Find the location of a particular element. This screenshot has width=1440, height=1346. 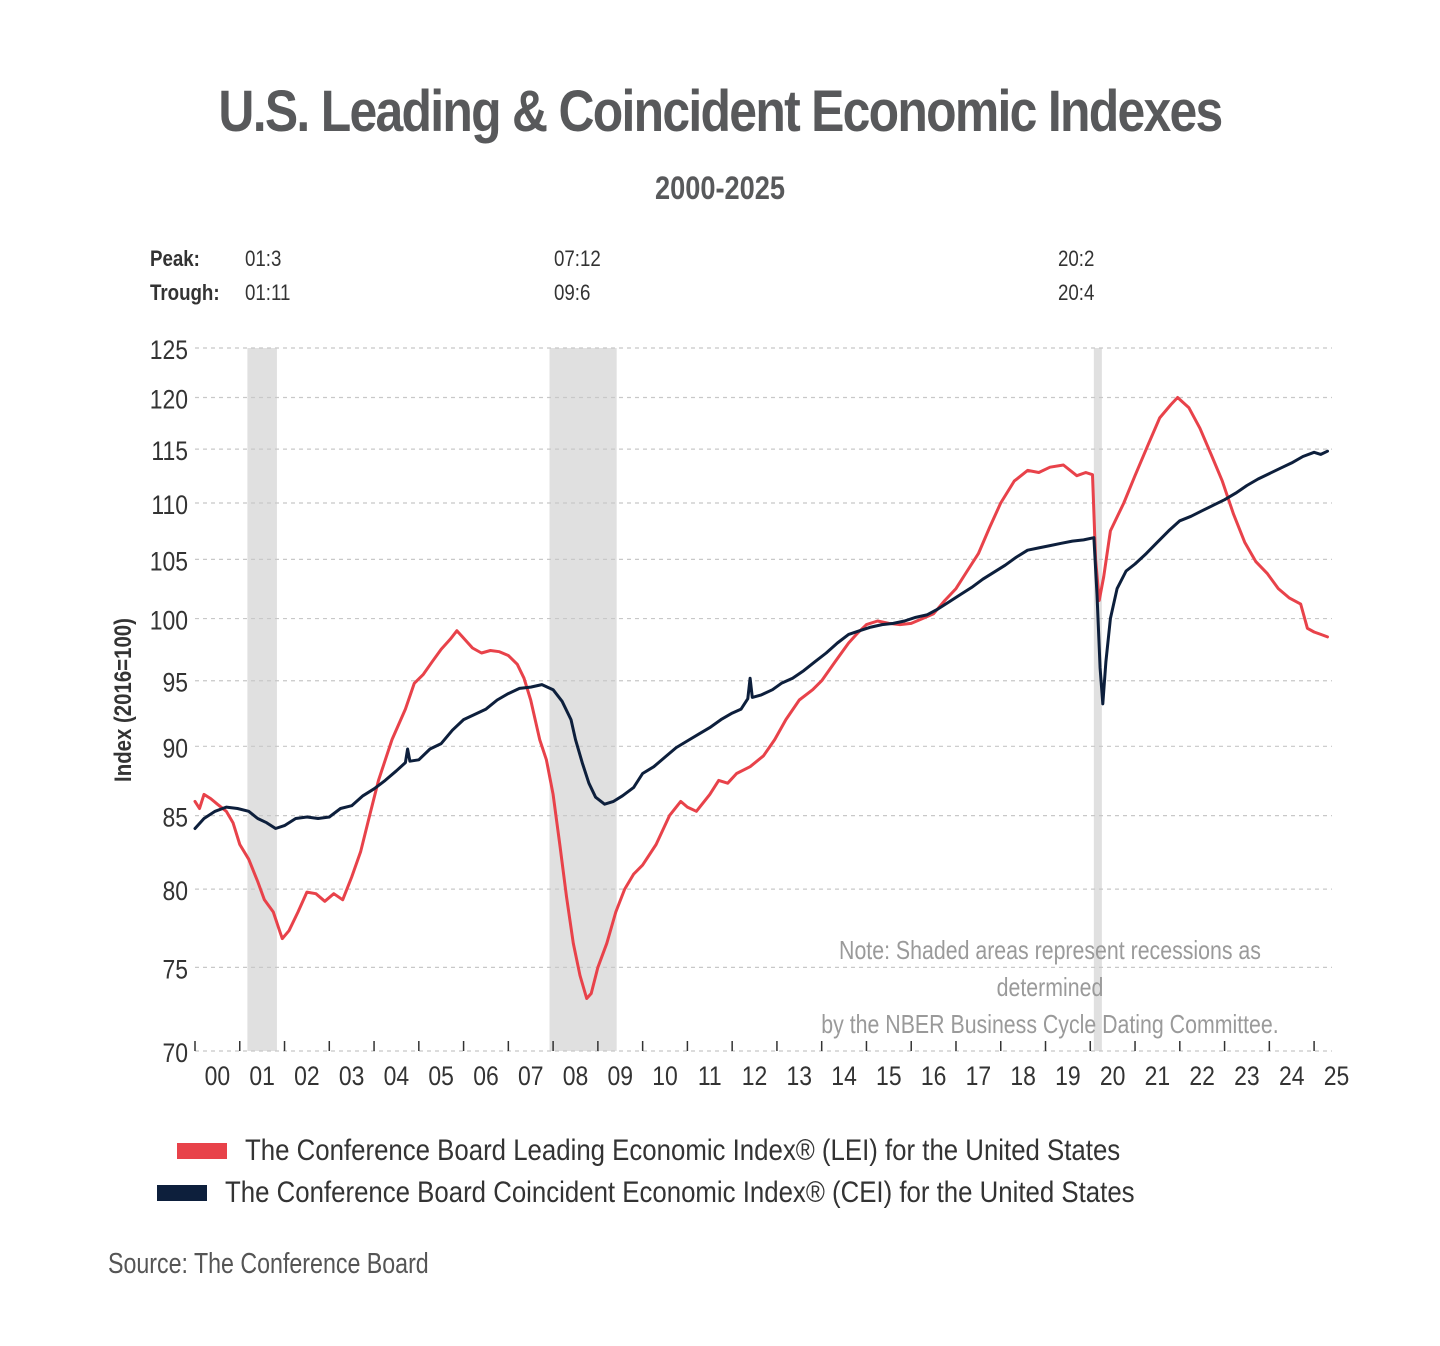

x-tick-label: 05 is located at coordinates (441, 1076).